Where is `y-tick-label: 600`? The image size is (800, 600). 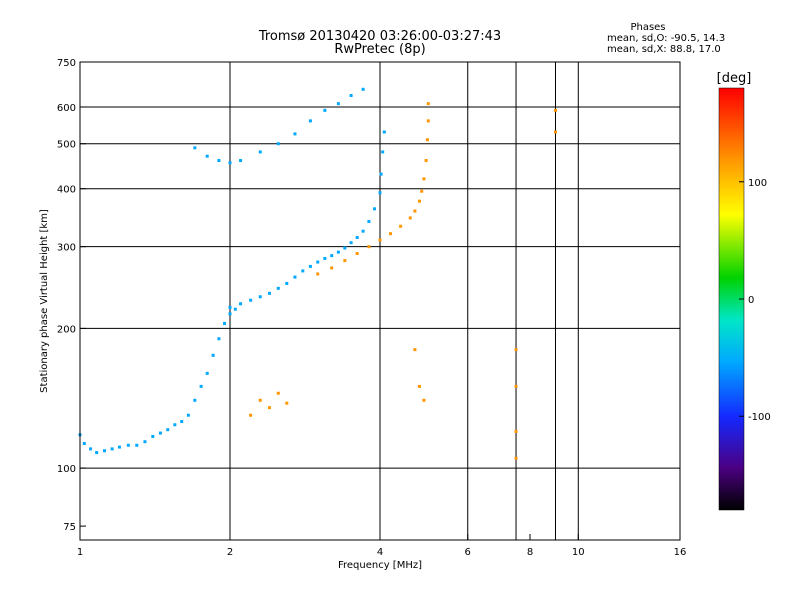 y-tick-label: 600 is located at coordinates (66, 108).